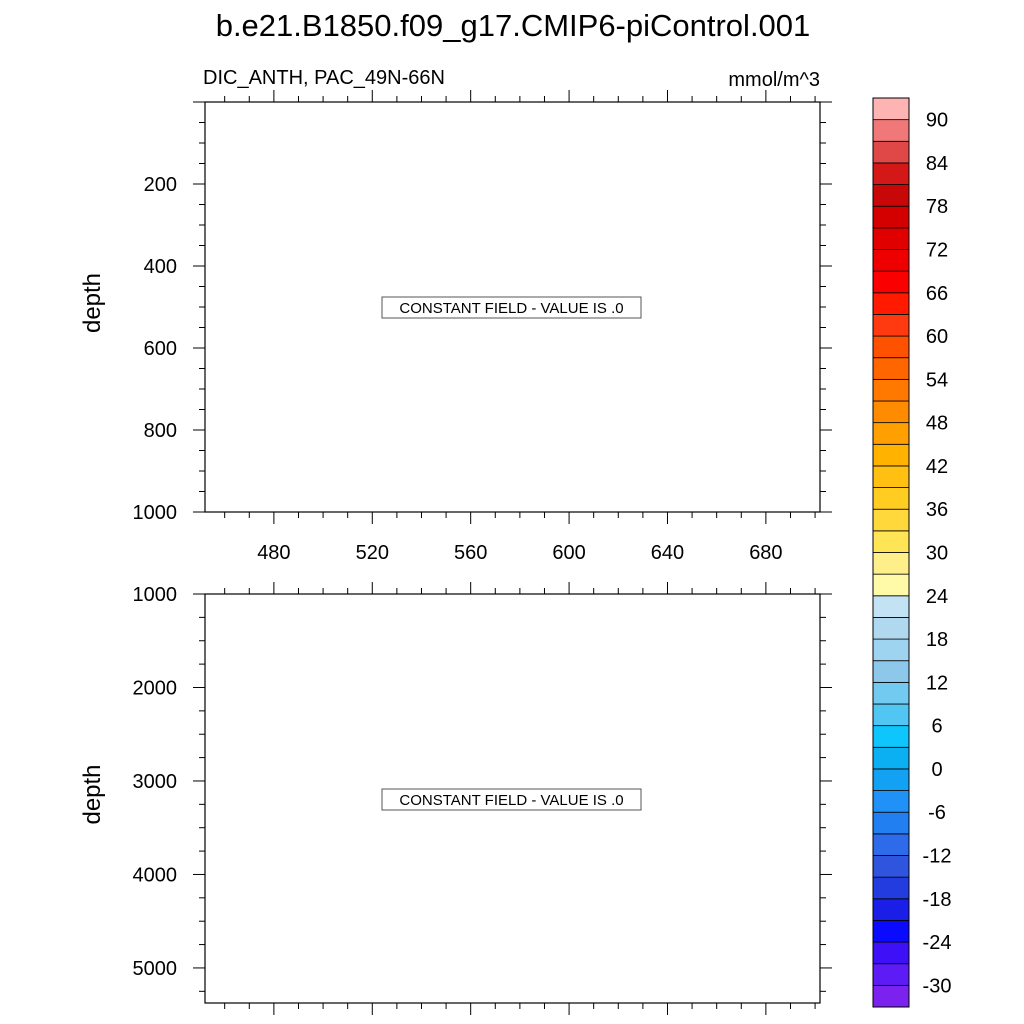 Image resolution: width=1024 pixels, height=1024 pixels. I want to click on colorbar-tick-label: 72, so click(937, 251).